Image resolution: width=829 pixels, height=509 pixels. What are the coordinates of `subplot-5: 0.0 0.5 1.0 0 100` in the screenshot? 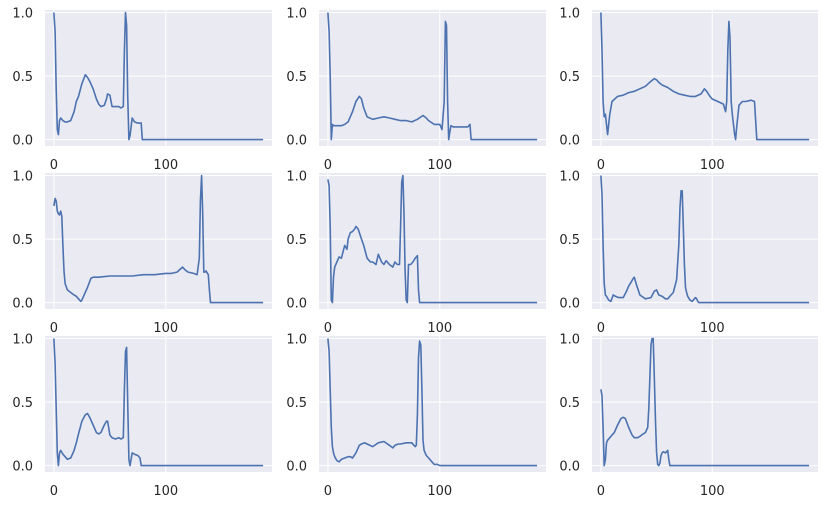 It's located at (416, 253).